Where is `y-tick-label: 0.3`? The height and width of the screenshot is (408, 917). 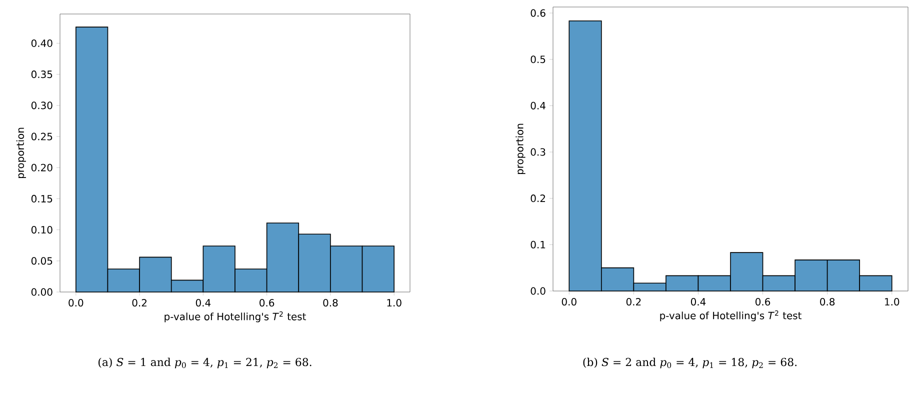
y-tick-label: 0.3 is located at coordinates (538, 152).